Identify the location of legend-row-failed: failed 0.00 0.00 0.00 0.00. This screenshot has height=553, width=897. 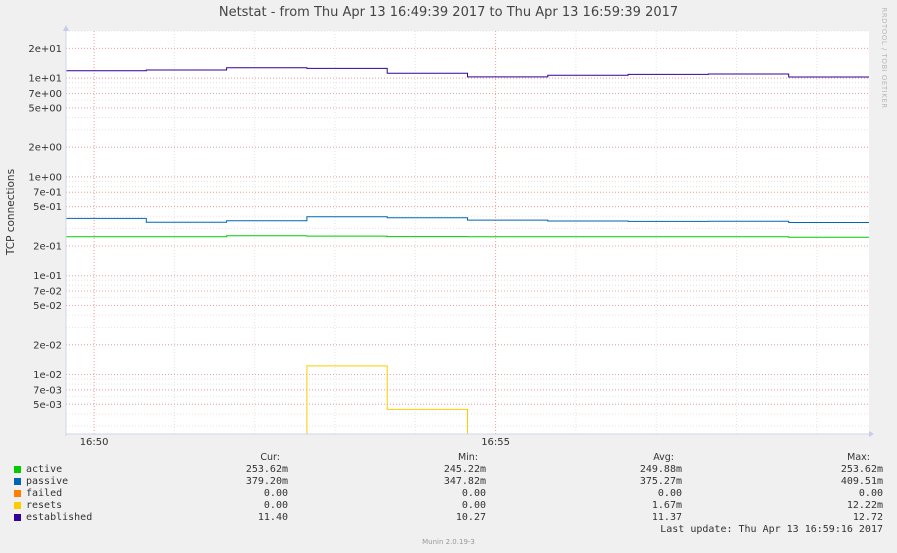
(448, 494).